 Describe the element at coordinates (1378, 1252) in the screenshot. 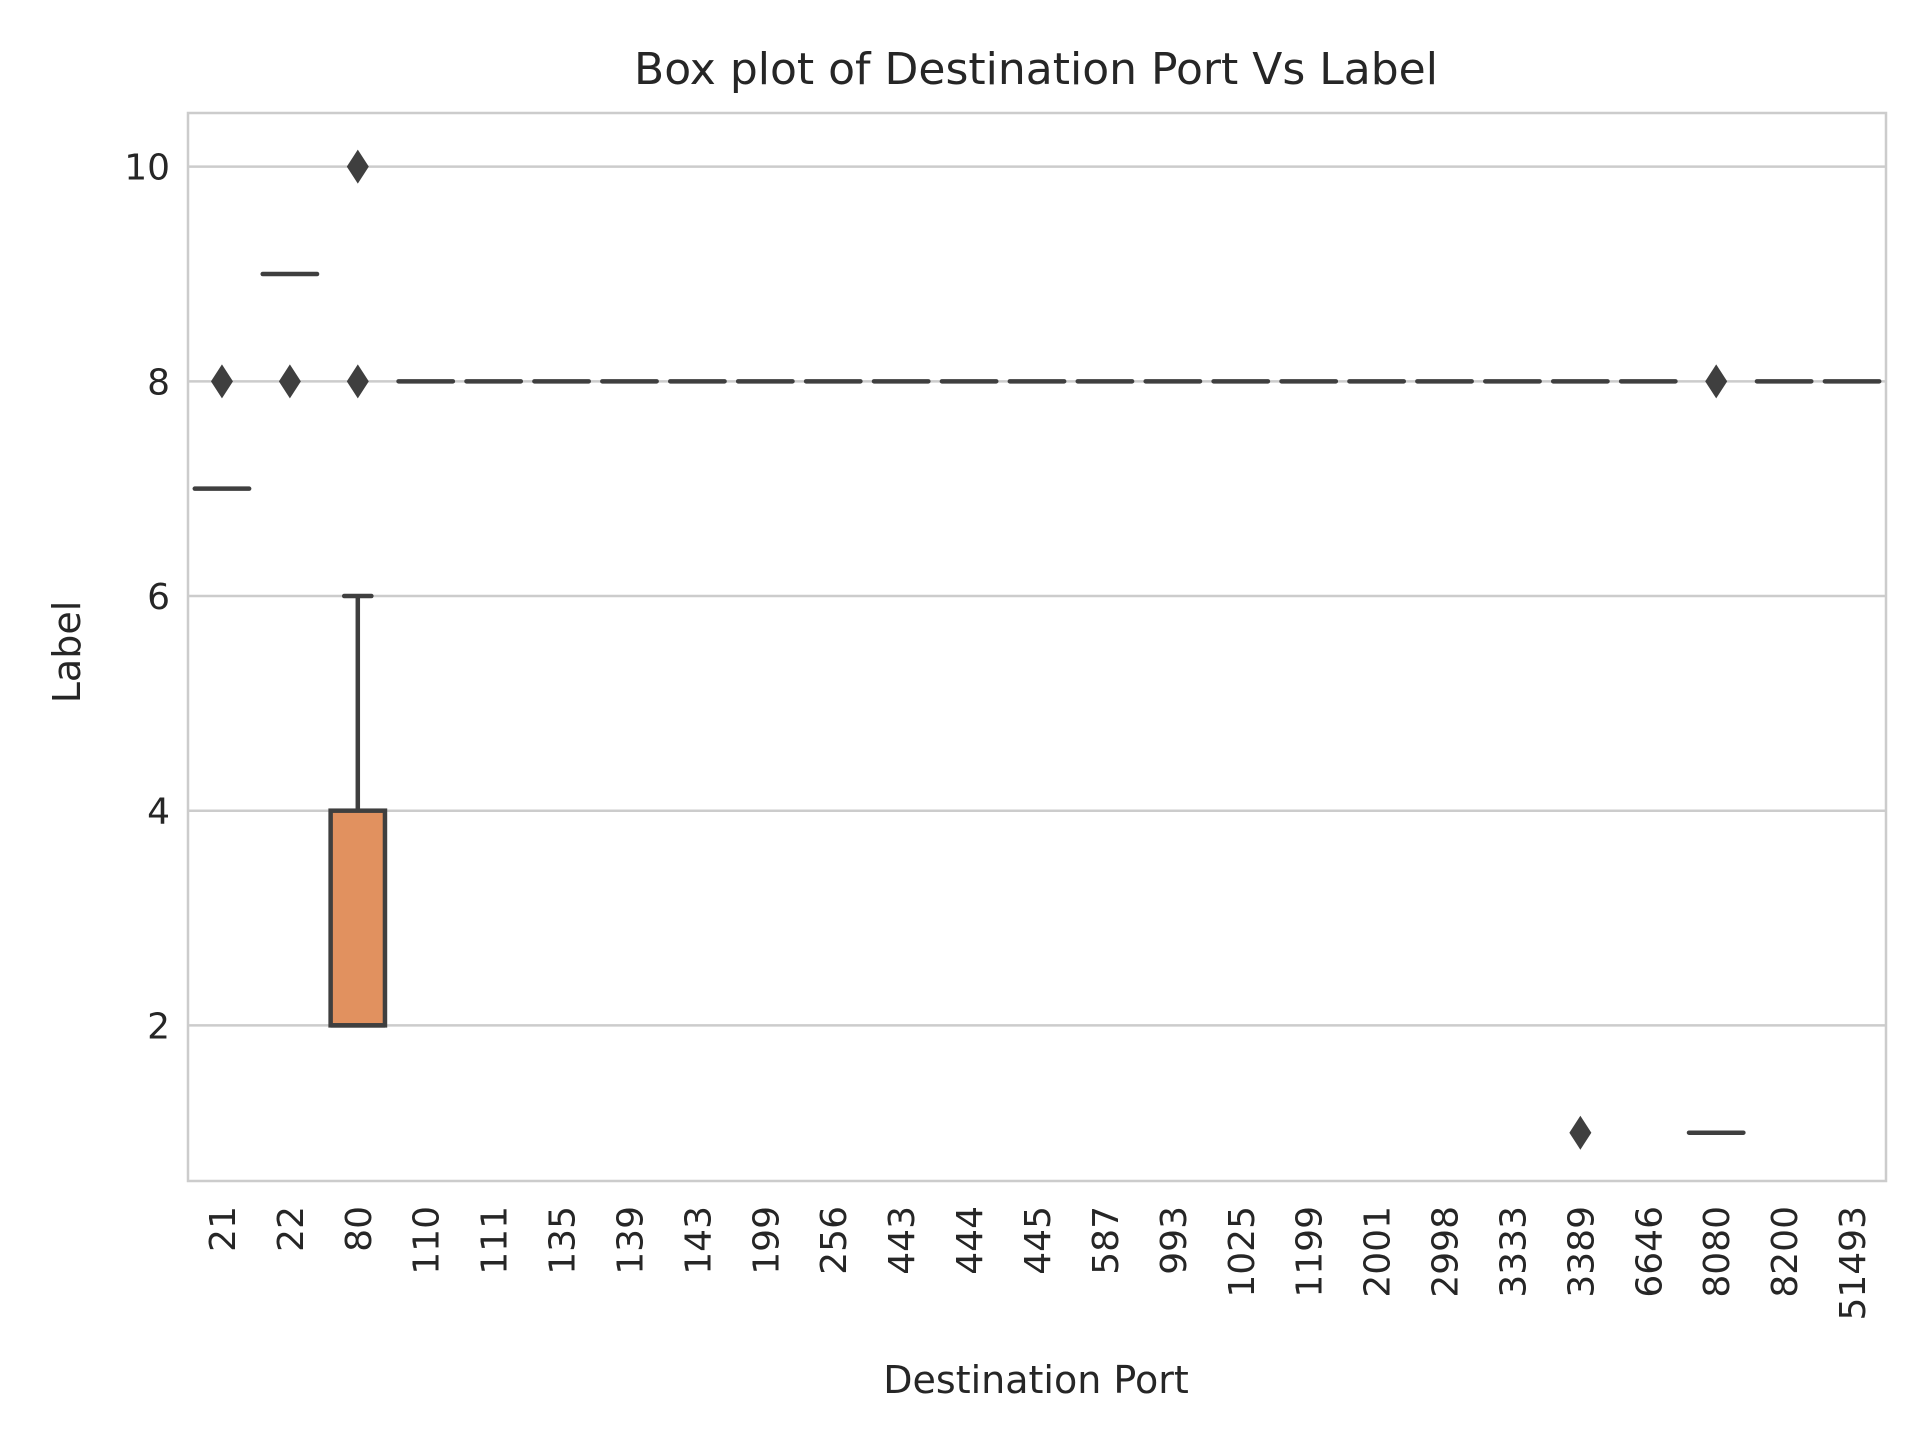

I see `x-tick-label: 2001` at that location.